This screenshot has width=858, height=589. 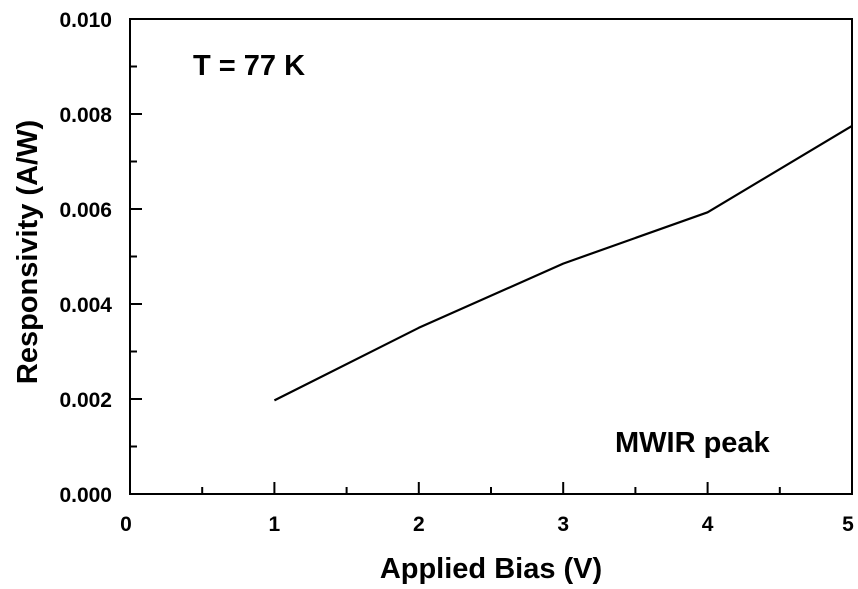 What do you see at coordinates (419, 524) in the screenshot?
I see `x-tick-label: 2` at bounding box center [419, 524].